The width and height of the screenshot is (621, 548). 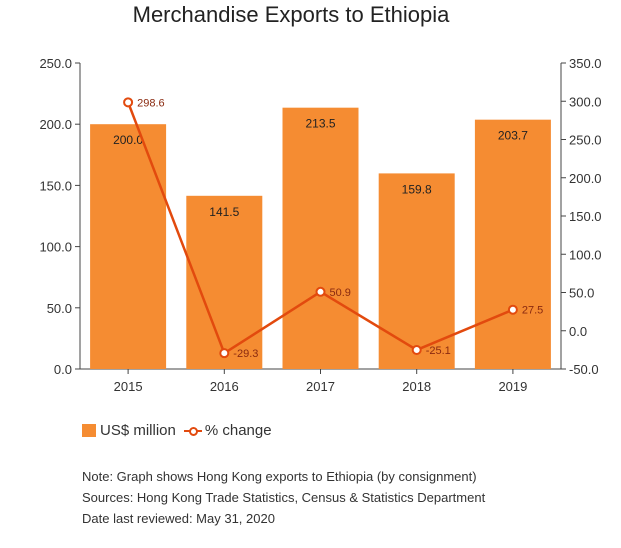 What do you see at coordinates (513, 136) in the screenshot?
I see `bar-data-label: 203.7` at bounding box center [513, 136].